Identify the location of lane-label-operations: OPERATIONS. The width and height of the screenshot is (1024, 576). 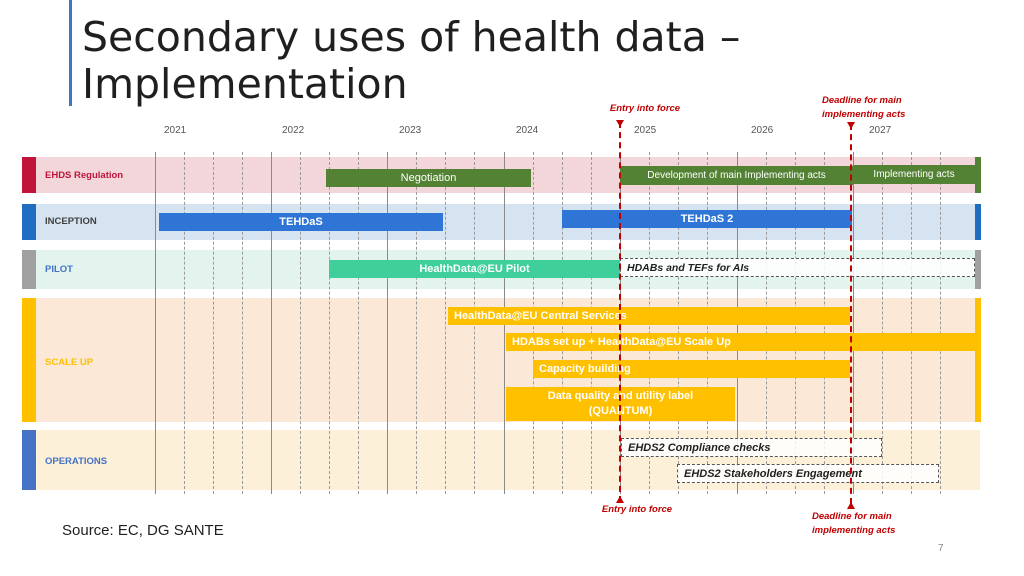
(76, 461).